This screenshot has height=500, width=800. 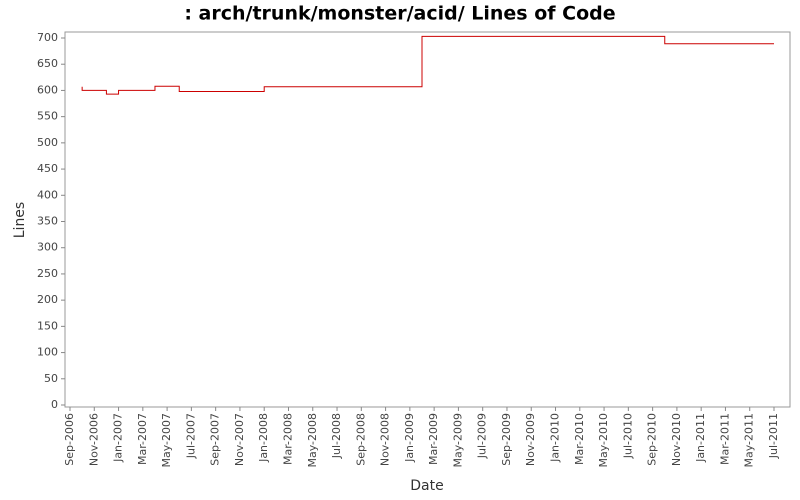 I want to click on x-tick-label: Nov-2008, so click(x=385, y=439).